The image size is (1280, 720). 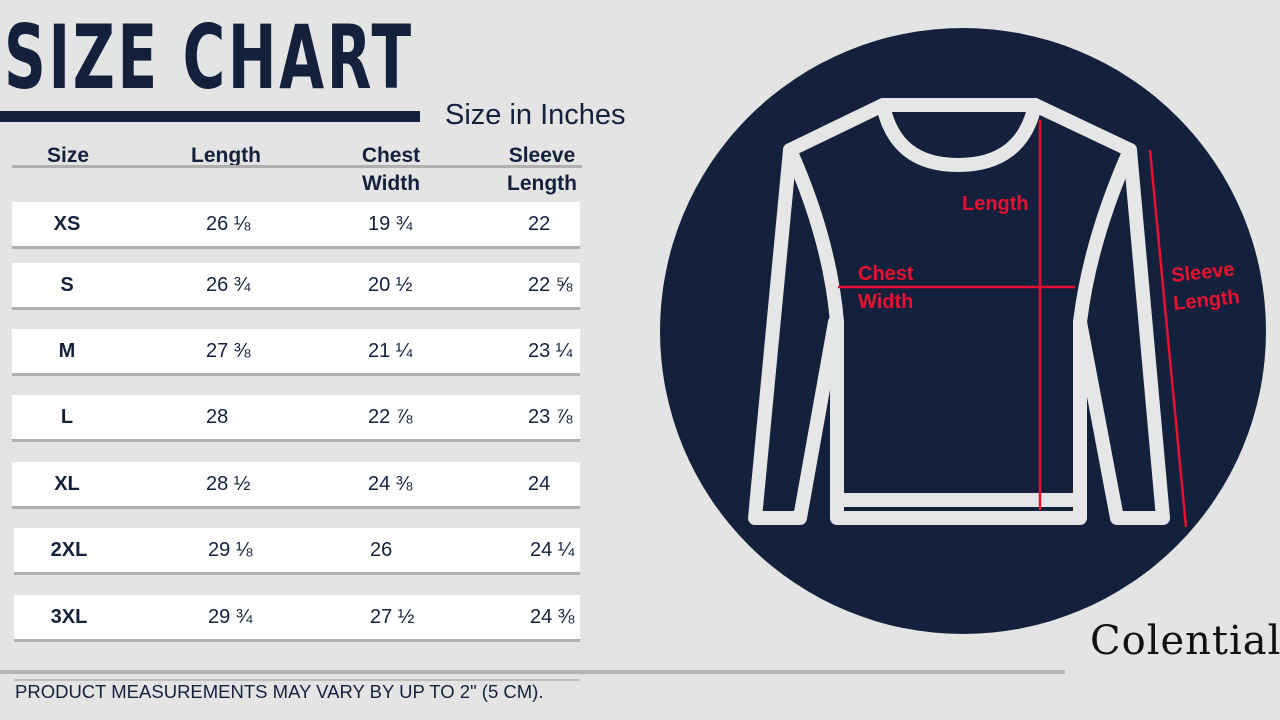 What do you see at coordinates (542, 170) in the screenshot?
I see `header-sleeve-length: Sleeve Length` at bounding box center [542, 170].